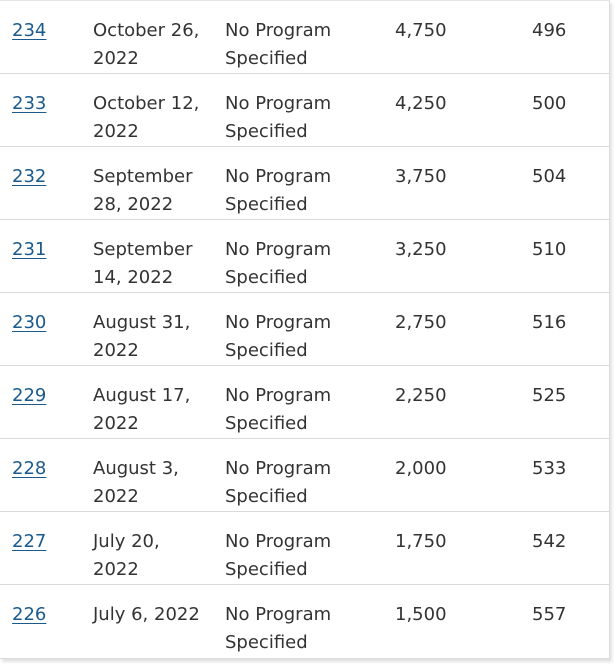 The width and height of the screenshot is (616, 664). I want to click on crs-score-cell: 510, so click(549, 249).